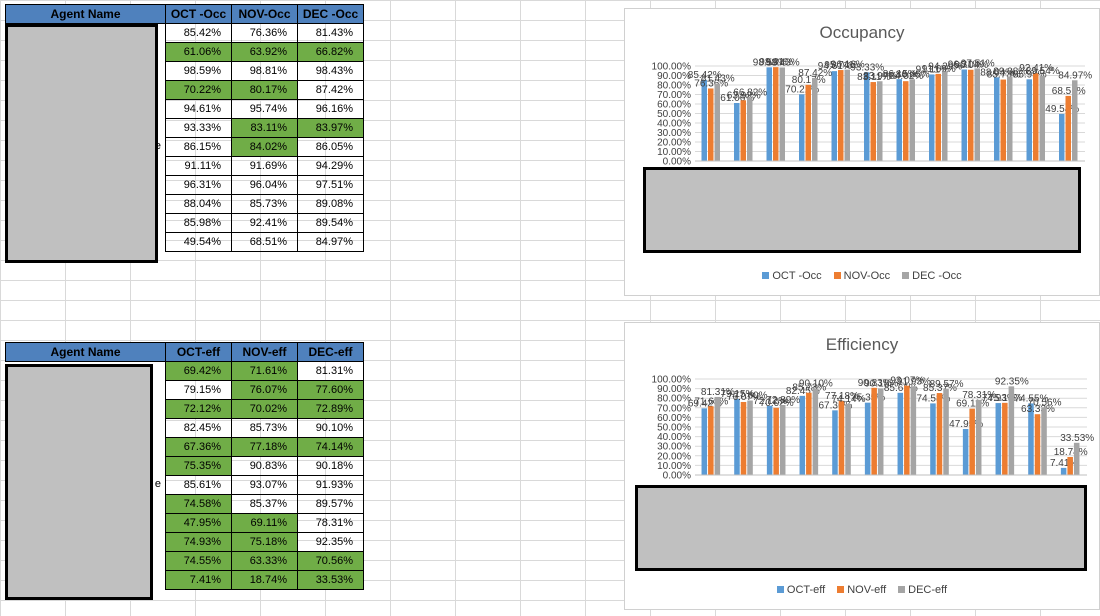 This screenshot has height=616, width=1100. What do you see at coordinates (85, 14) in the screenshot?
I see `header-agent-name: Agent Name` at bounding box center [85, 14].